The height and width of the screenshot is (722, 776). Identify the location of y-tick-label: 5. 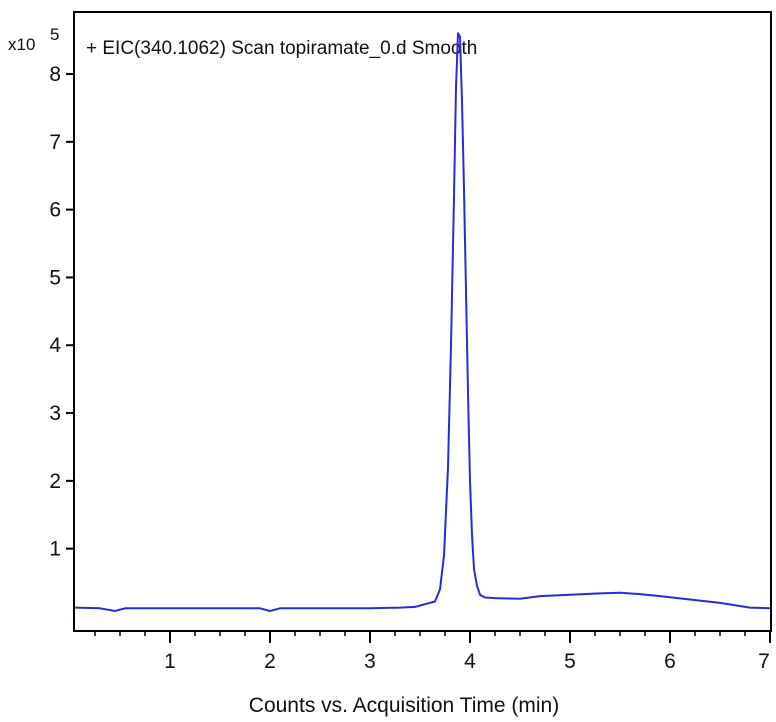
(55, 277).